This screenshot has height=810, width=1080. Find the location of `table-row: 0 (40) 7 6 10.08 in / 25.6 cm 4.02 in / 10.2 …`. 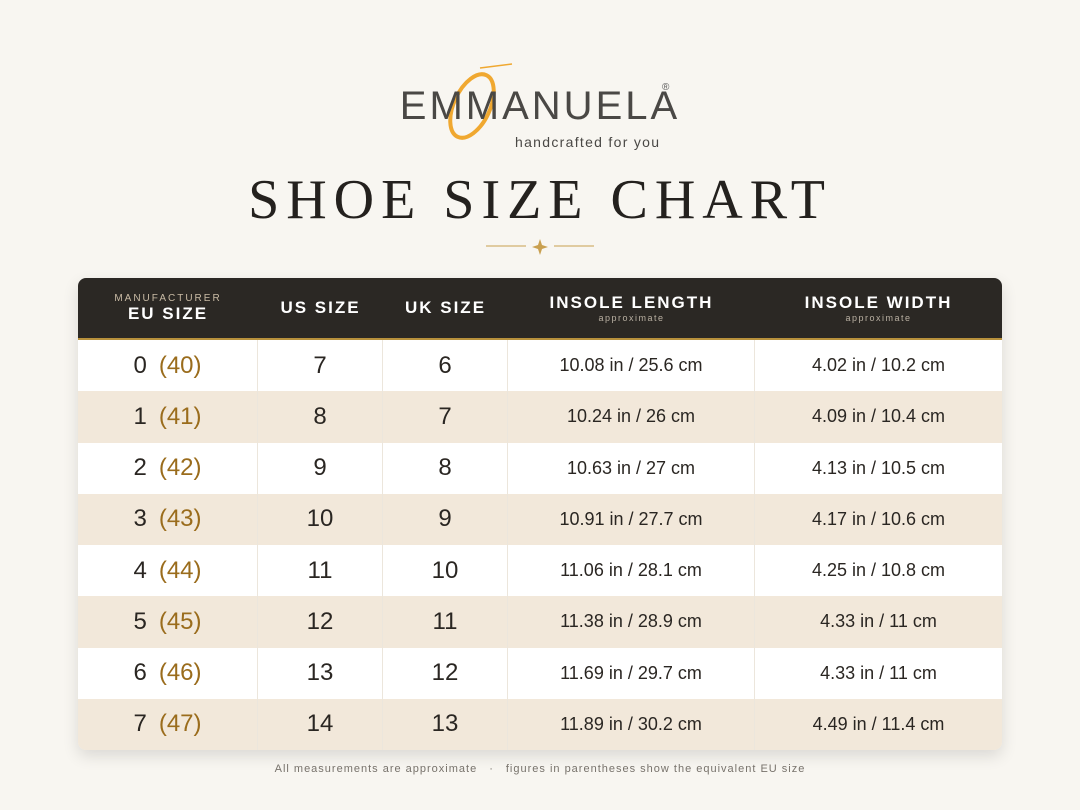

table-row: 0 (40) 7 6 10.08 in / 25.6 cm 4.02 in / 10.2 … is located at coordinates (540, 366).